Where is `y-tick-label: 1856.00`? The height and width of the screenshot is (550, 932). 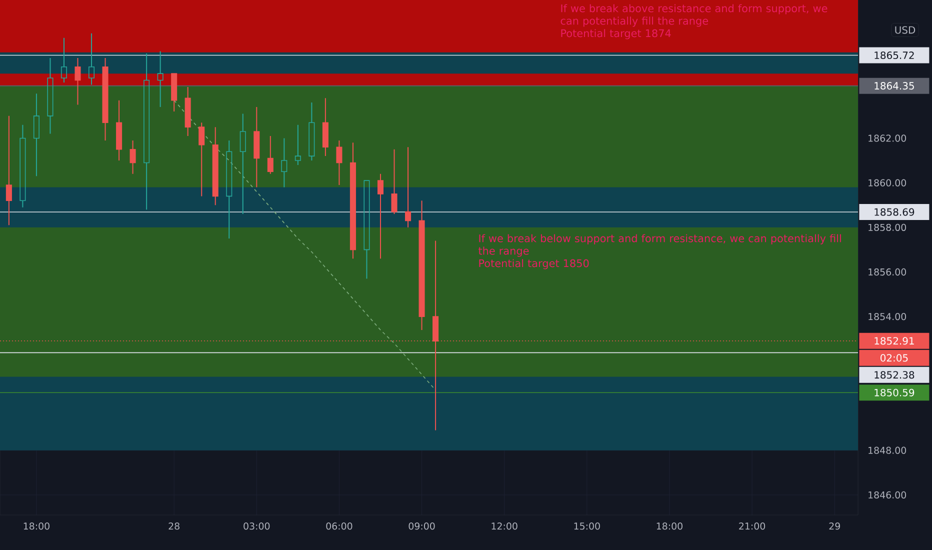 y-tick-label: 1856.00 is located at coordinates (887, 272).